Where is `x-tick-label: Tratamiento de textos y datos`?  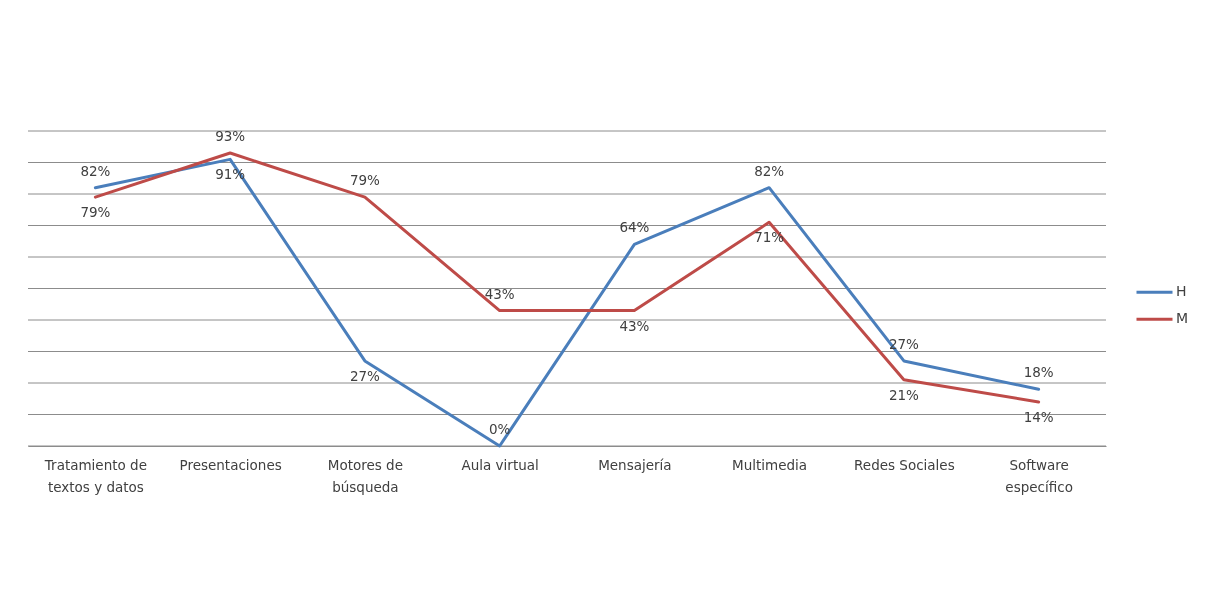
x-tick-label: Tratamiento de textos y datos is located at coordinates (95, 475).